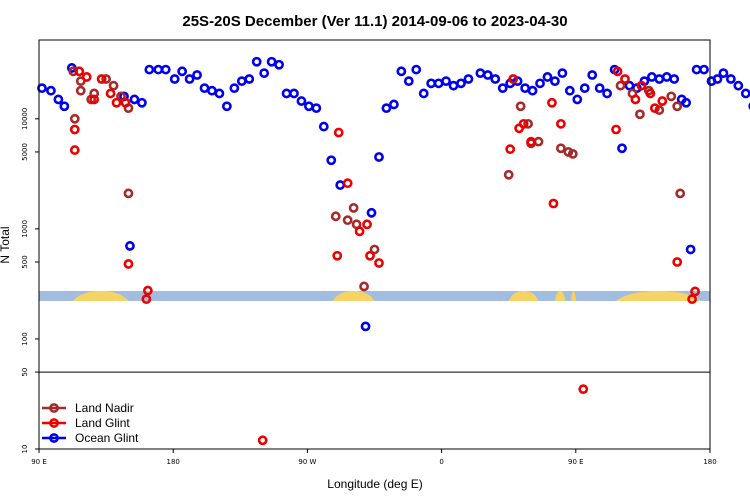 The height and width of the screenshot is (500, 750). Describe the element at coordinates (173, 462) in the screenshot. I see `x-tick-label: 180` at that location.